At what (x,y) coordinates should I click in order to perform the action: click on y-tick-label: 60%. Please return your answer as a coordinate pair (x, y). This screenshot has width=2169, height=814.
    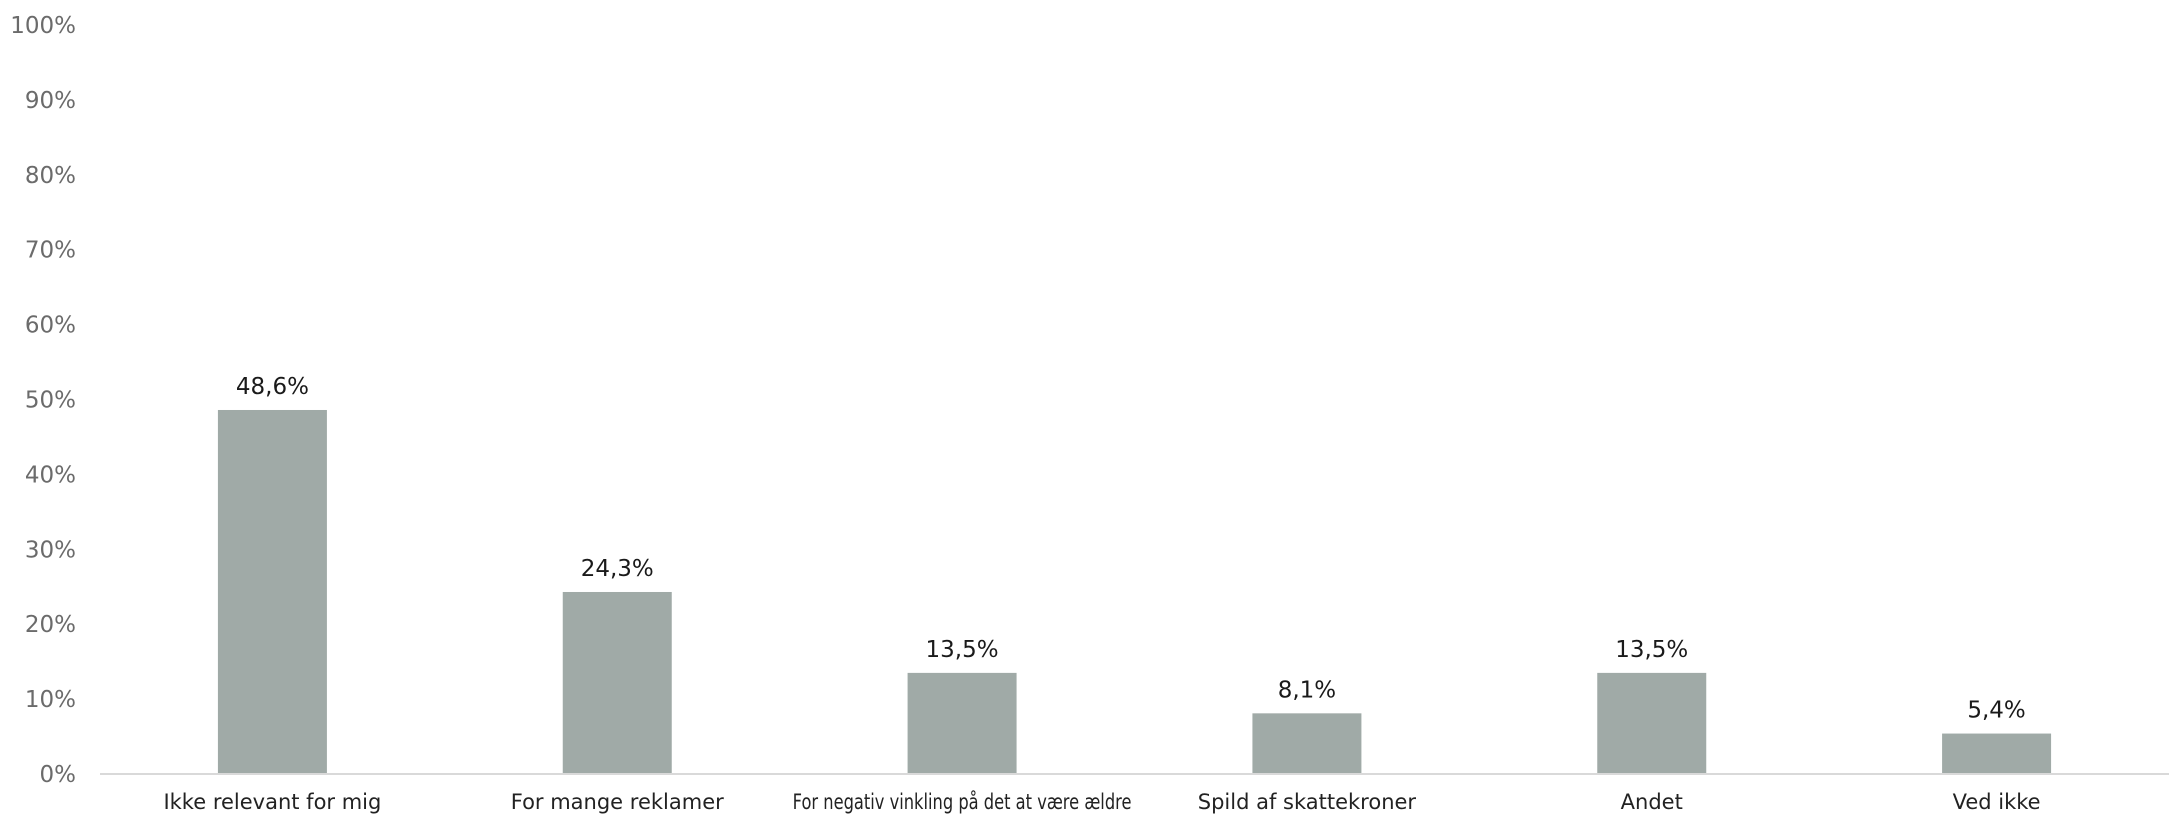
    Looking at the image, I should click on (50, 326).